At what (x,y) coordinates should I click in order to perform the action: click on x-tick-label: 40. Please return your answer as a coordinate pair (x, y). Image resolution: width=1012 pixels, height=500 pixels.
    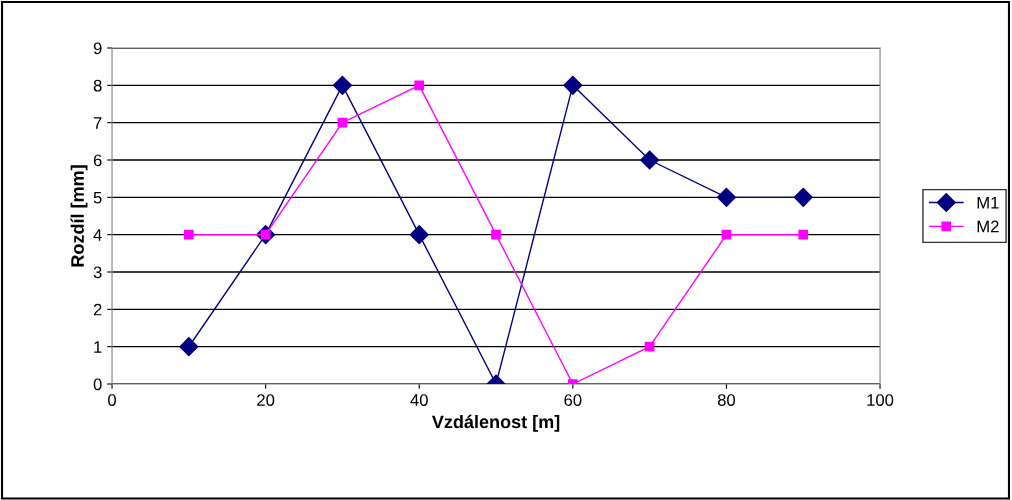
    Looking at the image, I should click on (419, 400).